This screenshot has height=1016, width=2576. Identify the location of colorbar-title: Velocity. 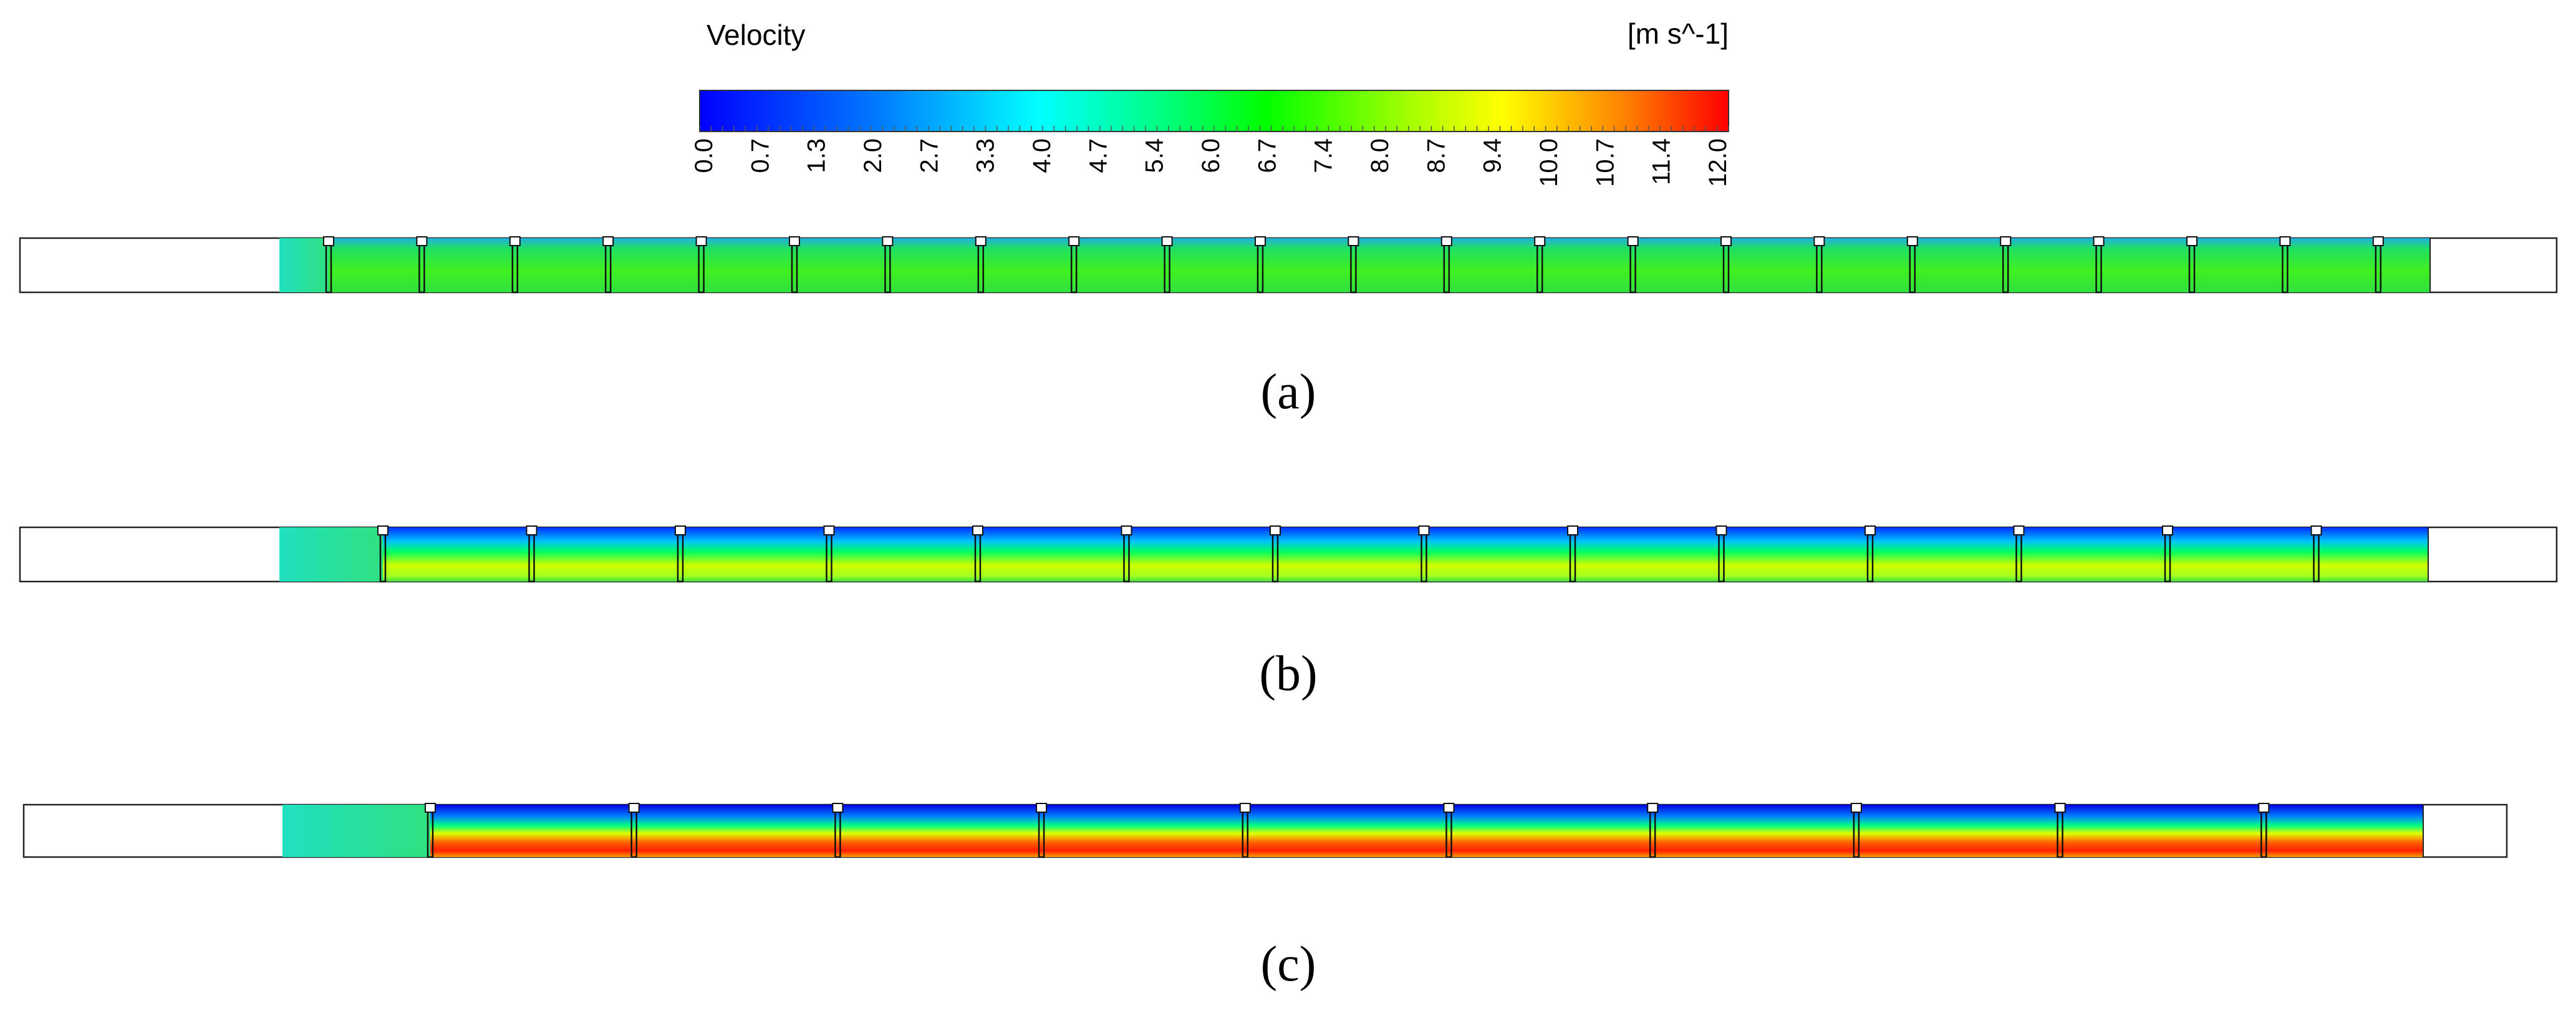
(756, 35).